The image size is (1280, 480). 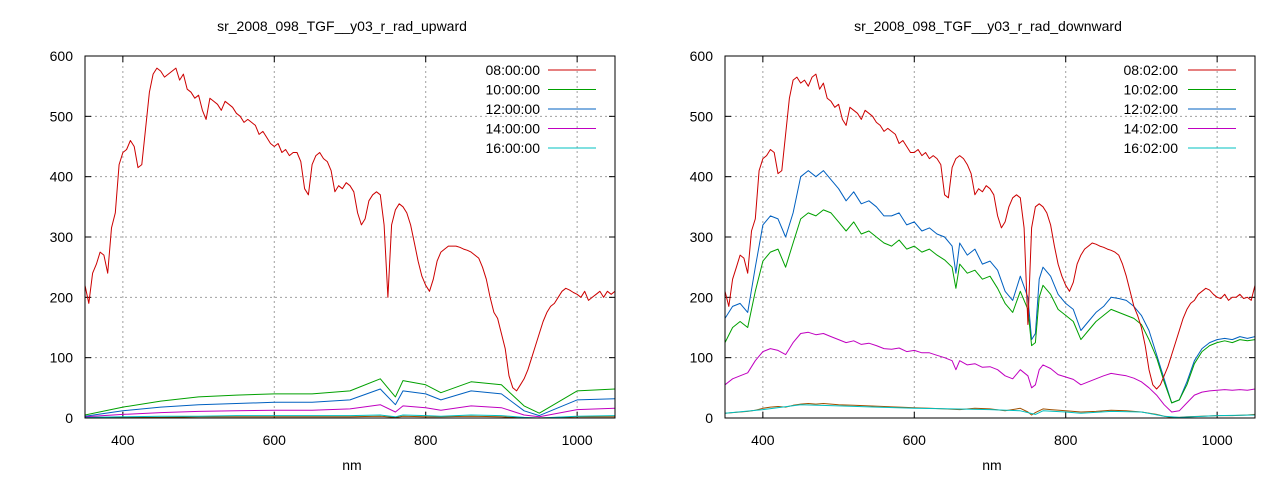 What do you see at coordinates (1180, 109) in the screenshot?
I see `legend: 08:02:00 10:02:00 12:02:00 14:02:00 16:02:00` at bounding box center [1180, 109].